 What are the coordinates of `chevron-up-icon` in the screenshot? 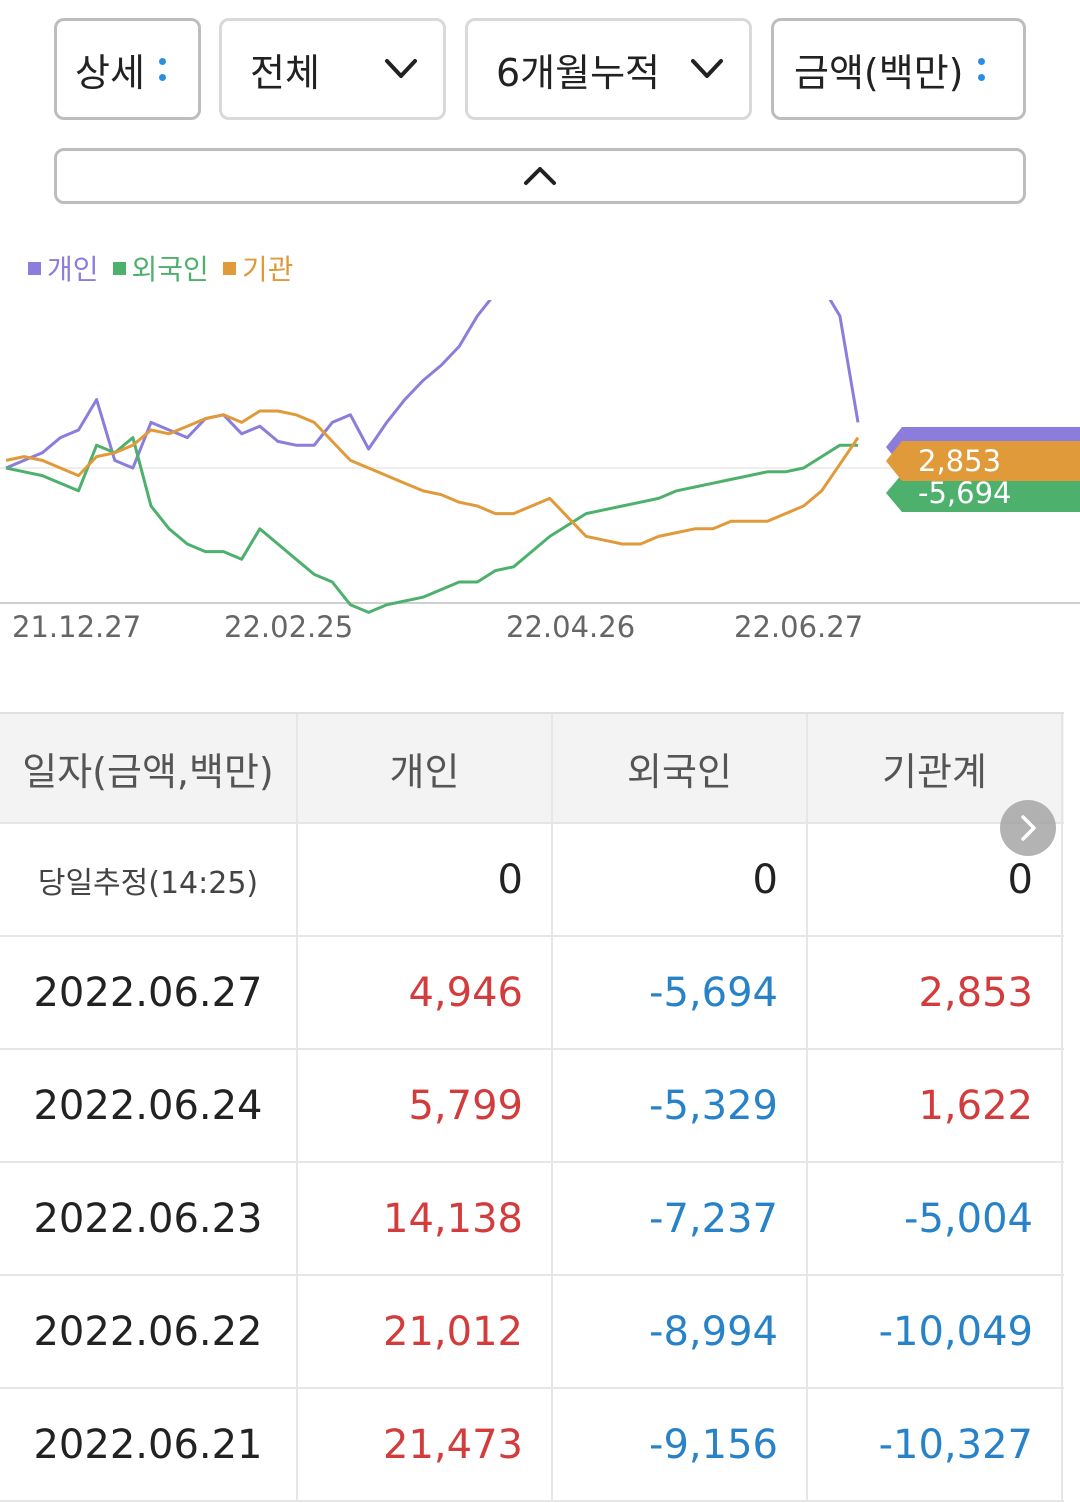 It's located at (540, 176).